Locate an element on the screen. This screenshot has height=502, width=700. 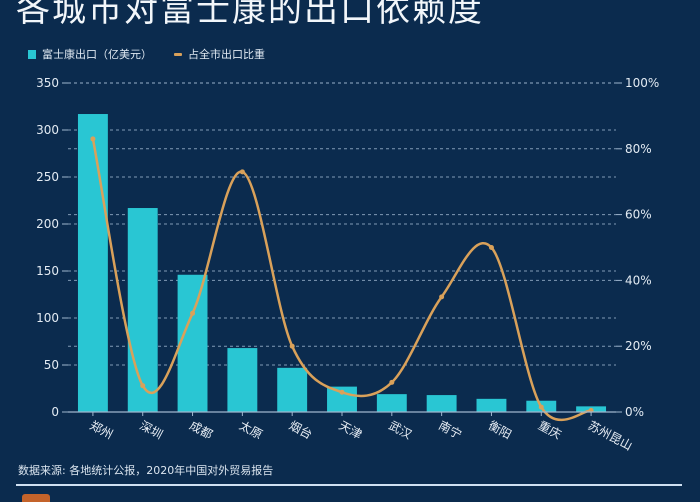
legend: 富士康出口（亿美元） 占全市出口比重 is located at coordinates (146, 54).